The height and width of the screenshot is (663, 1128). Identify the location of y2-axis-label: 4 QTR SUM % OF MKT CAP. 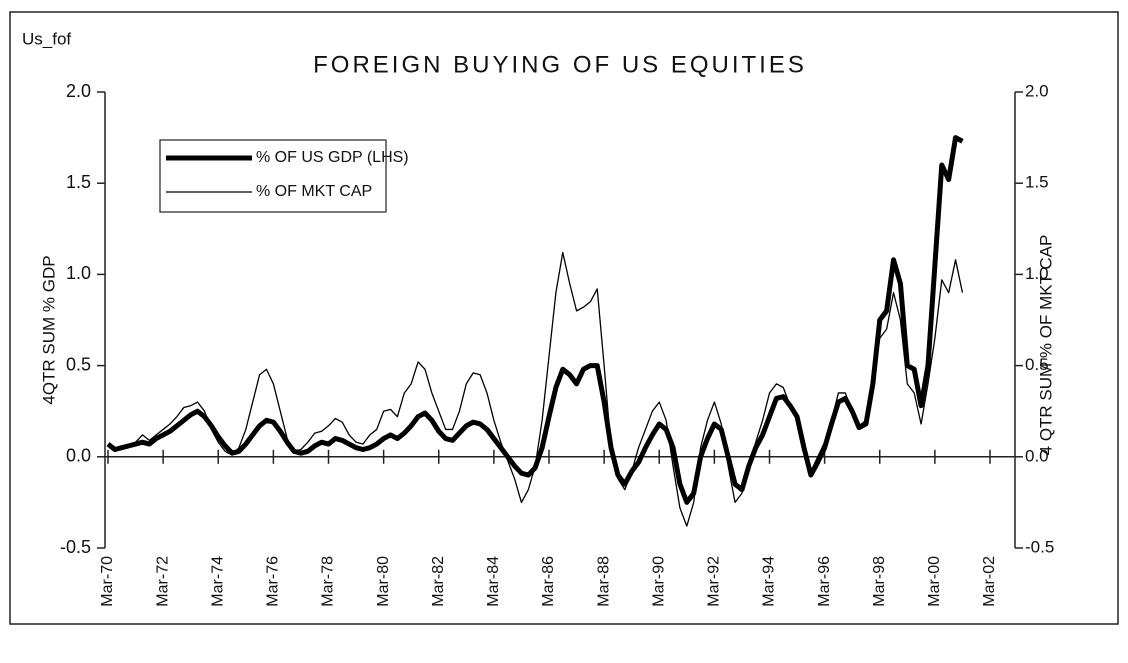
(1045, 345).